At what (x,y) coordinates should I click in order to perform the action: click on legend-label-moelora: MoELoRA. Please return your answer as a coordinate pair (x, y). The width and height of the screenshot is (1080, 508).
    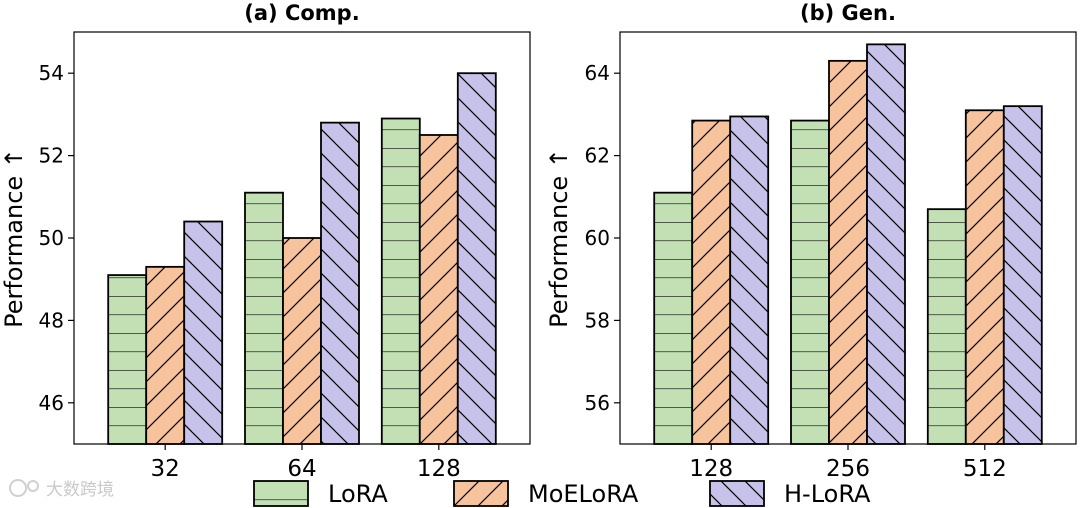
    Looking at the image, I should click on (583, 494).